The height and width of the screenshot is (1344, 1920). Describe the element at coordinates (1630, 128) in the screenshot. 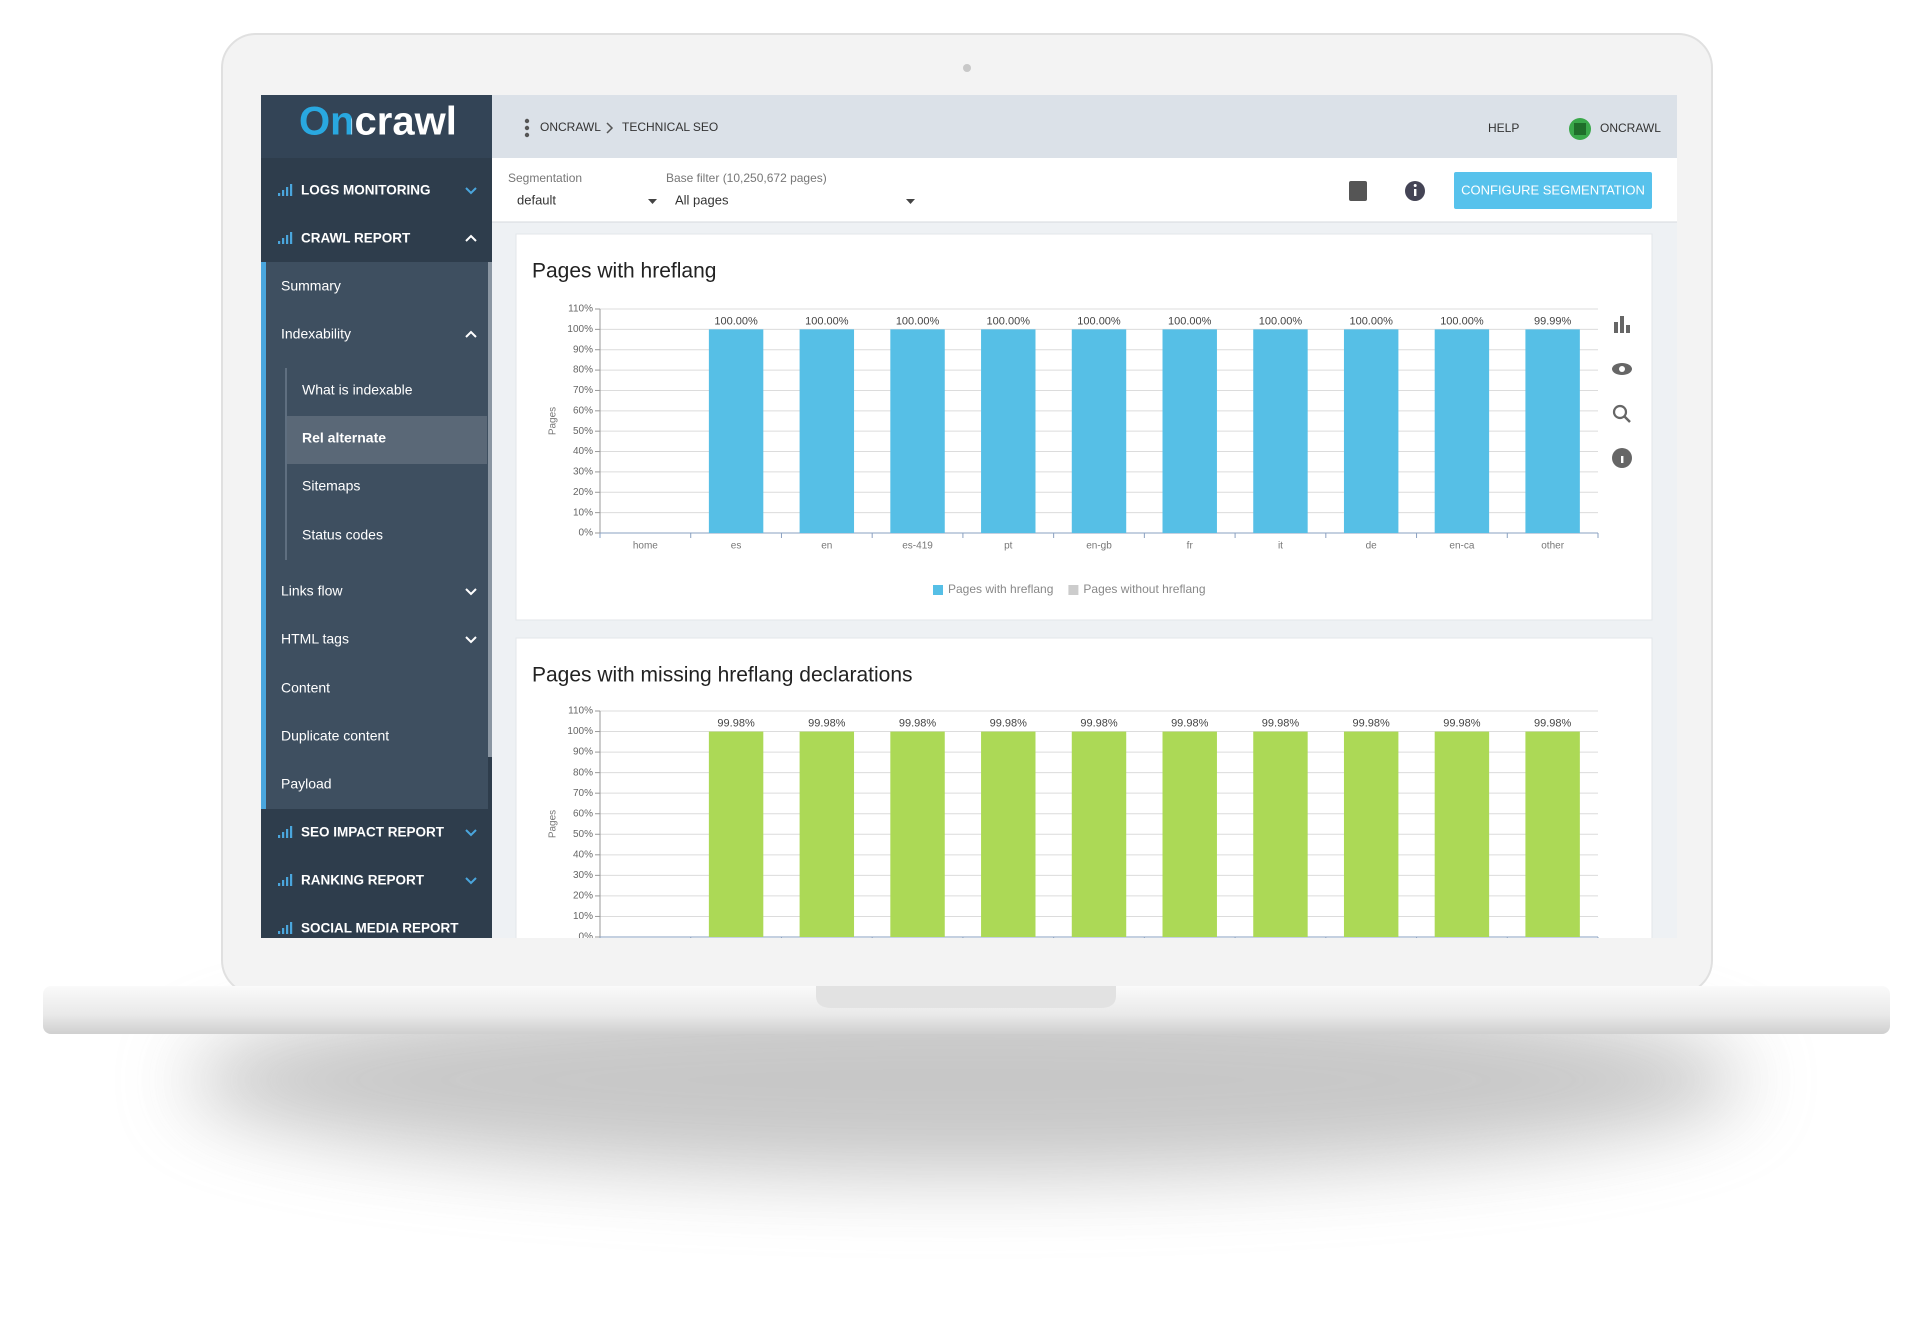

I see `user-name: ONCRAWL` at that location.